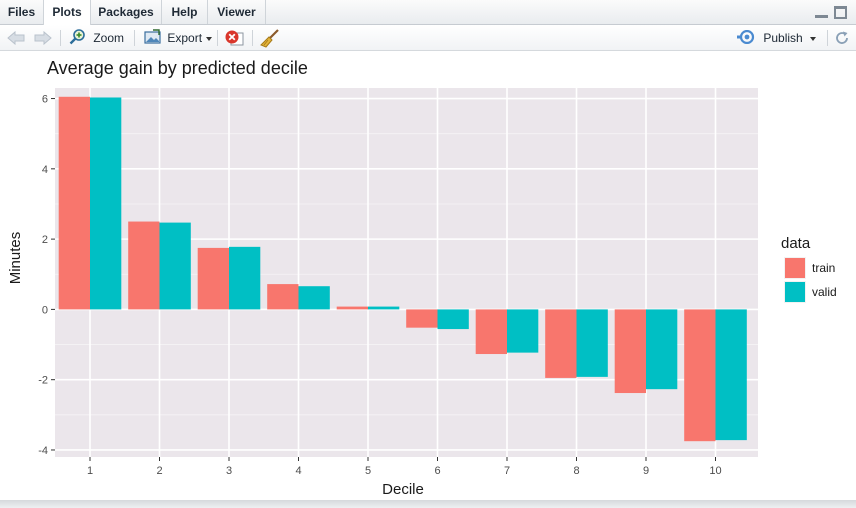 The height and width of the screenshot is (508, 856). I want to click on chart-title: Average gain by predicted decile, so click(177, 68).